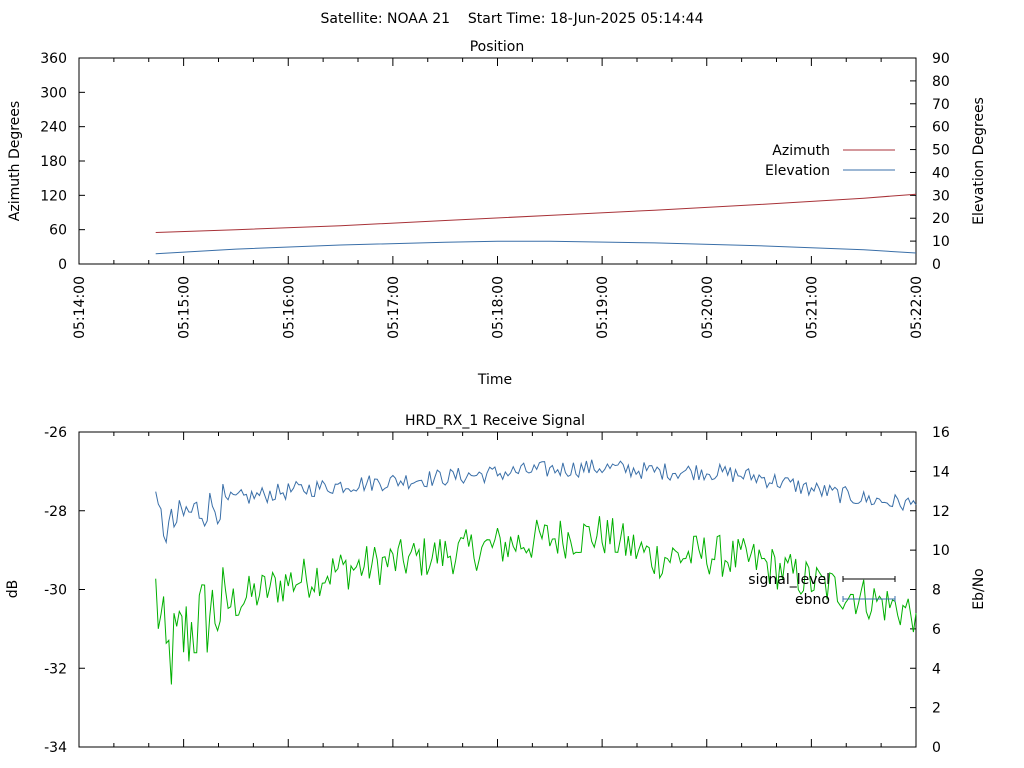 This screenshot has height=768, width=1024. What do you see at coordinates (603, 307) in the screenshot?
I see `x-tick-label: 05:19:00` at bounding box center [603, 307].